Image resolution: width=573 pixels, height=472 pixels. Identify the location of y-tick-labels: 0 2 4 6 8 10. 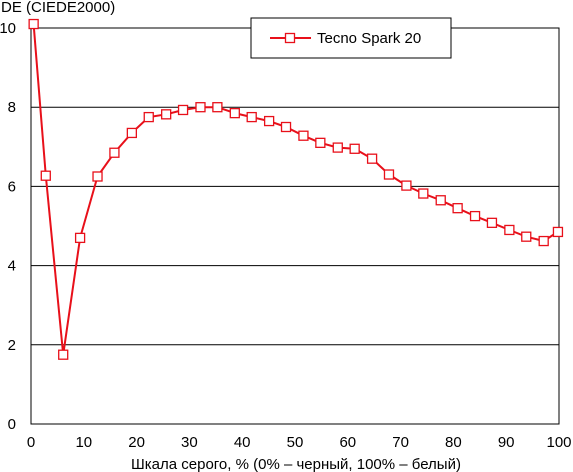
(8, 226).